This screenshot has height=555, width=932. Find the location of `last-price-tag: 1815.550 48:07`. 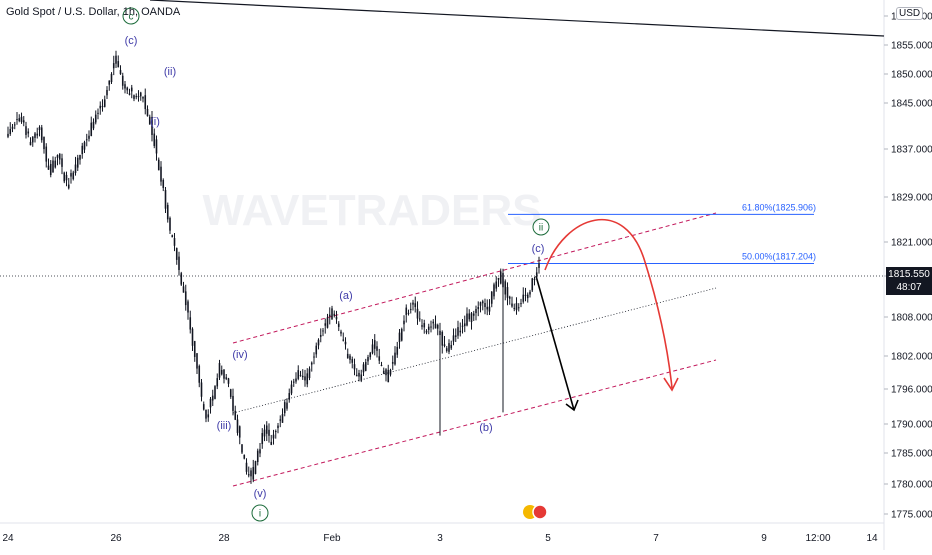

last-price-tag: 1815.550 48:07 is located at coordinates (909, 281).